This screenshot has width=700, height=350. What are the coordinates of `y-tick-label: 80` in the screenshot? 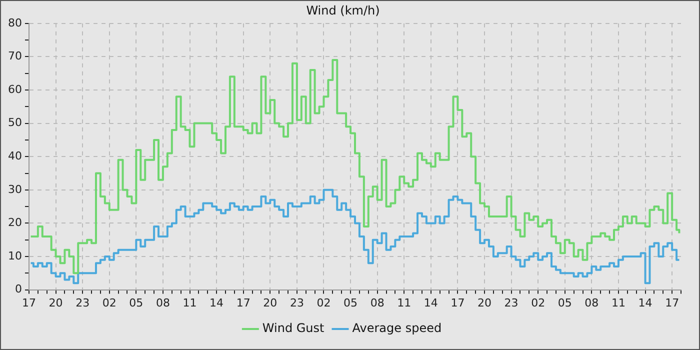 It's located at (15, 23).